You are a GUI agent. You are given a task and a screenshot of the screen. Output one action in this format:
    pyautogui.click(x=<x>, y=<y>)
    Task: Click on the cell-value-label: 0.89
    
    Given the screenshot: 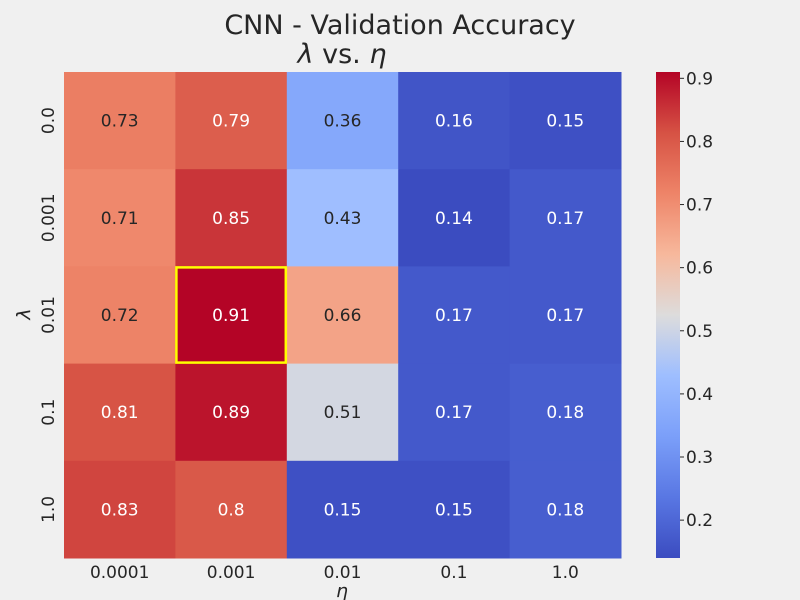 What is the action you would take?
    pyautogui.click(x=231, y=413)
    